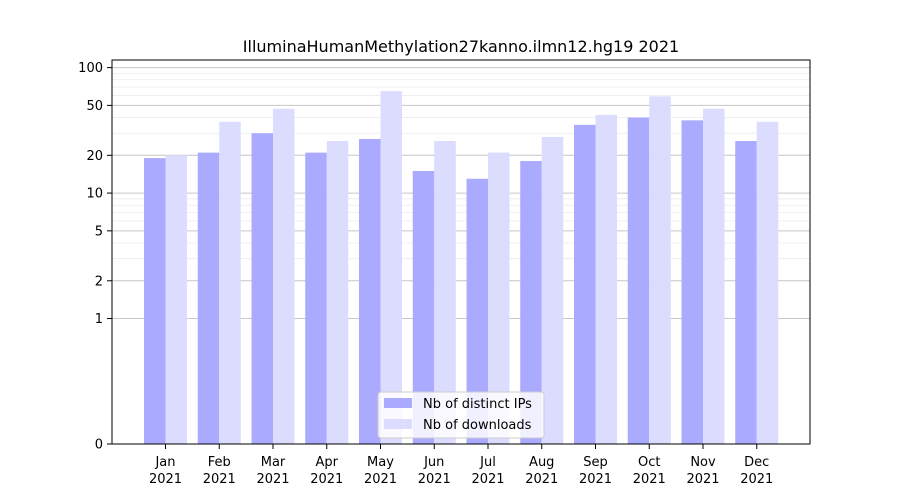 This screenshot has width=900, height=504. What do you see at coordinates (541, 471) in the screenshot?
I see `x-tick-label: Aug 2021` at bounding box center [541, 471].